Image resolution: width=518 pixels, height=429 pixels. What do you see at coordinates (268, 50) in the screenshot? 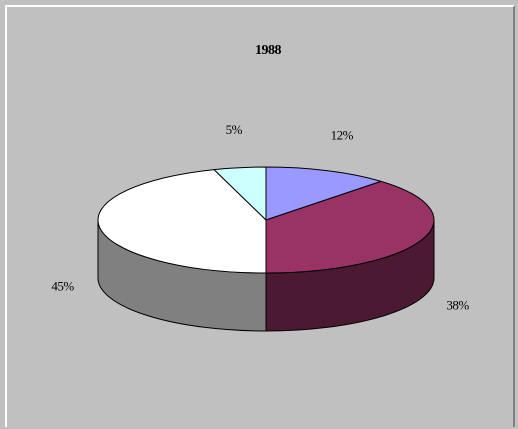
I see `chart-title: 1988` at bounding box center [268, 50].